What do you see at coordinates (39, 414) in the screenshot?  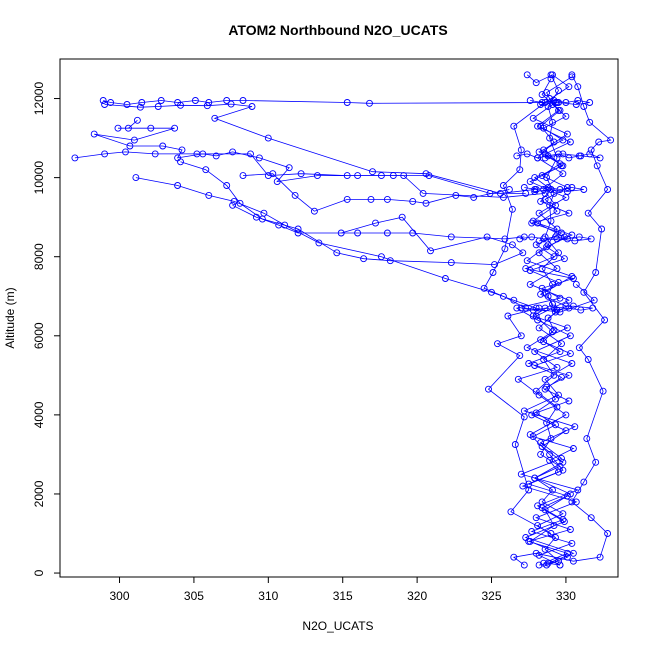 I see `y-tick-label: 4000` at bounding box center [39, 414].